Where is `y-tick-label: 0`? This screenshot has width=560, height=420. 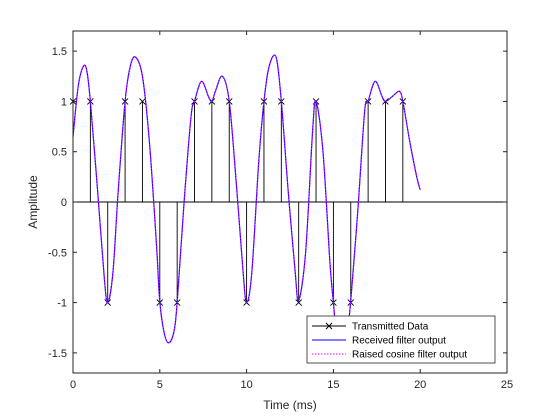 y-tick-label: 0 is located at coordinates (64, 203).